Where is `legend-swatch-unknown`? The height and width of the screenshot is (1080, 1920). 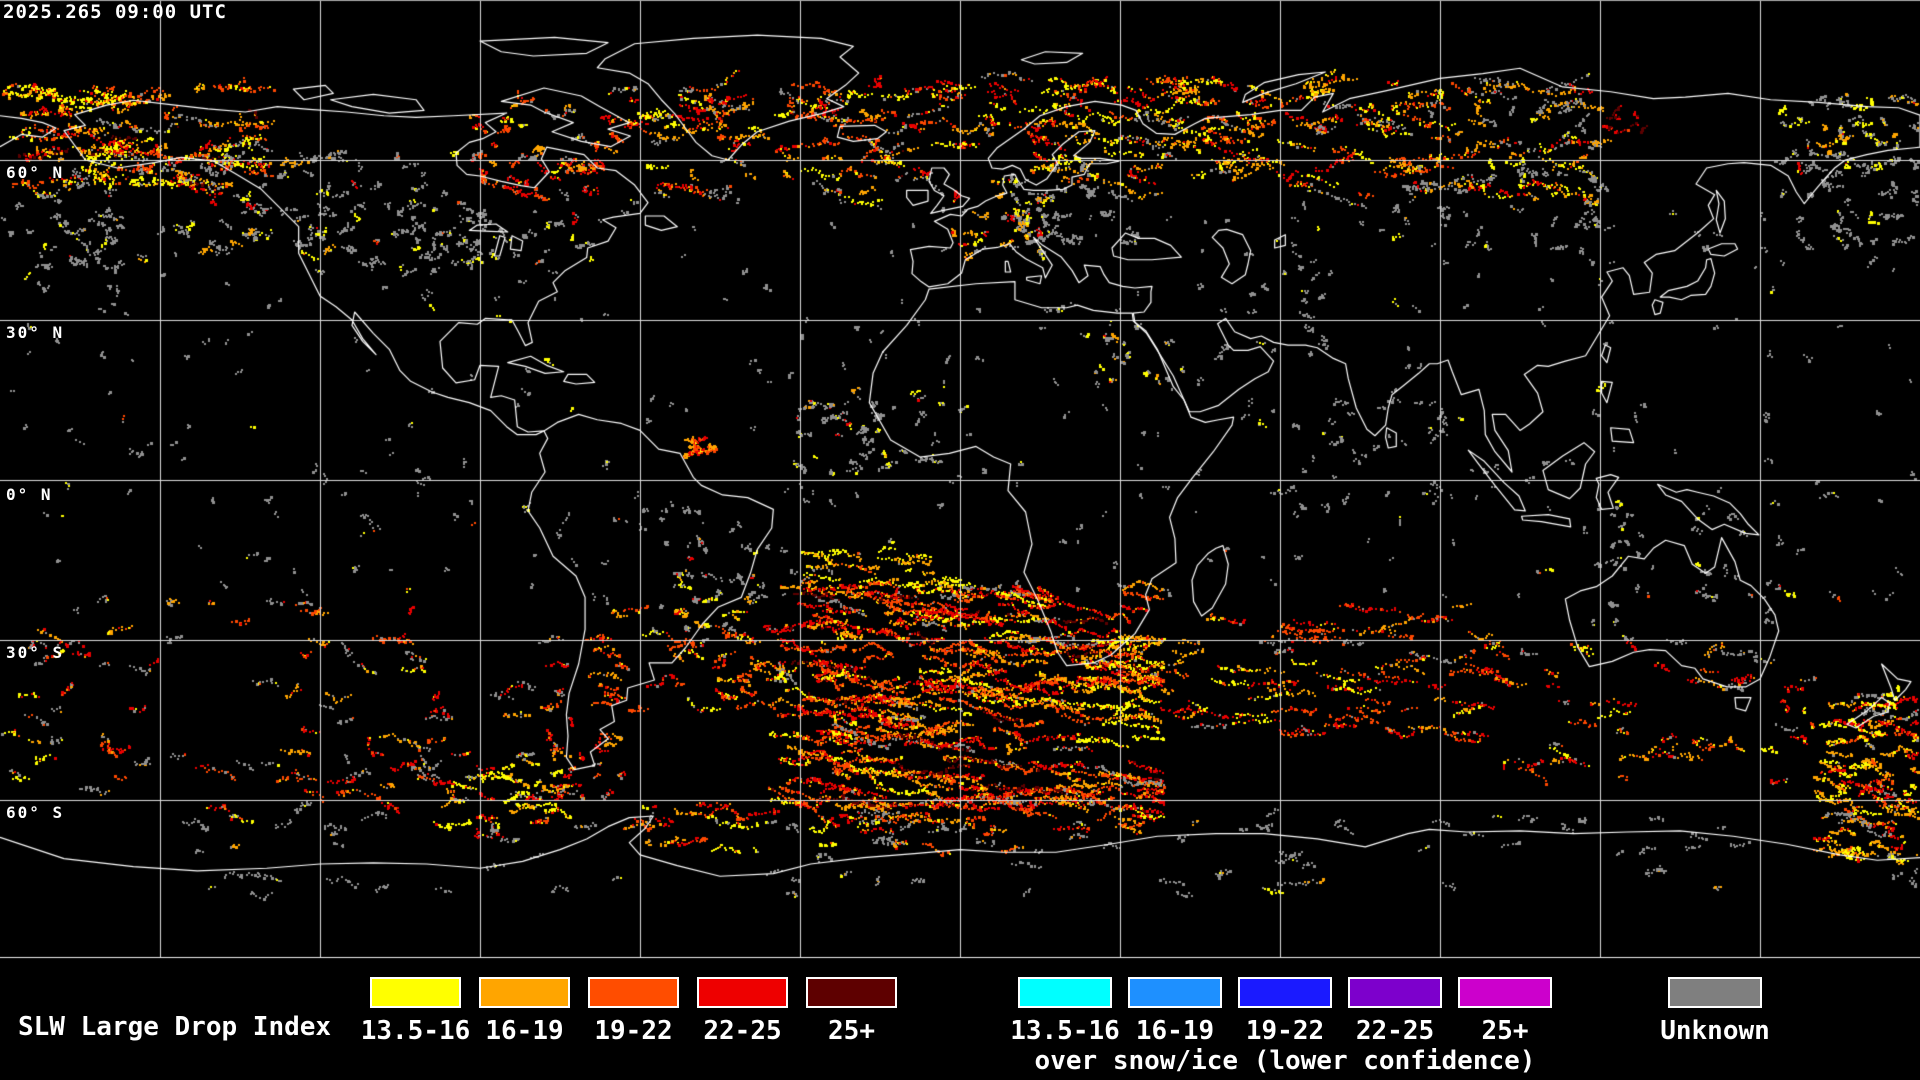
legend-swatch-unknown is located at coordinates (1715, 992).